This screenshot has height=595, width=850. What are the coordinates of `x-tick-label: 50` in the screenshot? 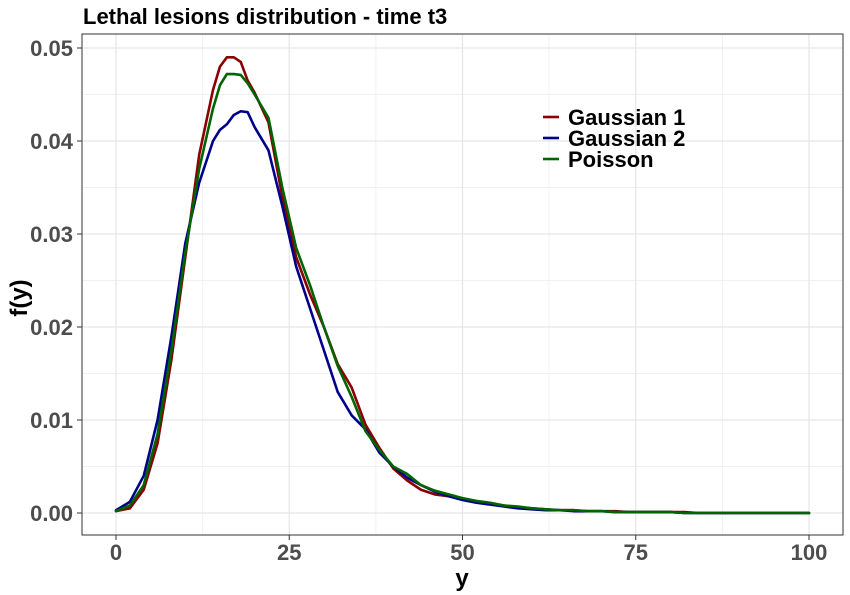 It's located at (462, 552).